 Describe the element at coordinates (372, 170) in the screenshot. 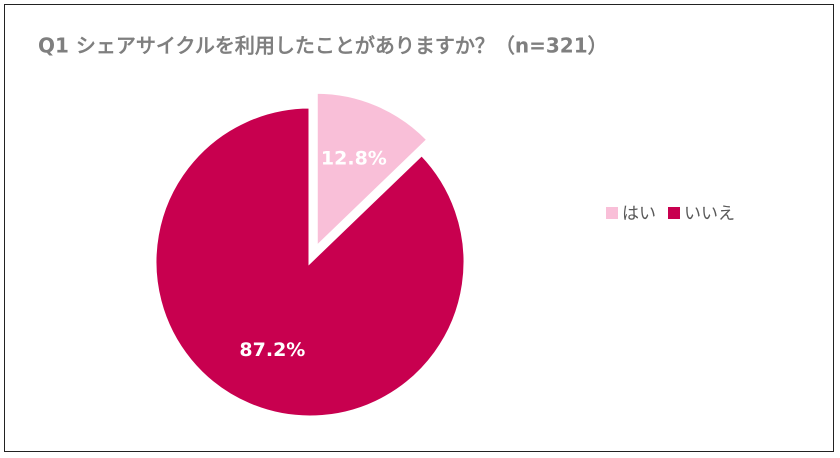

I see `pie-slice` at that location.